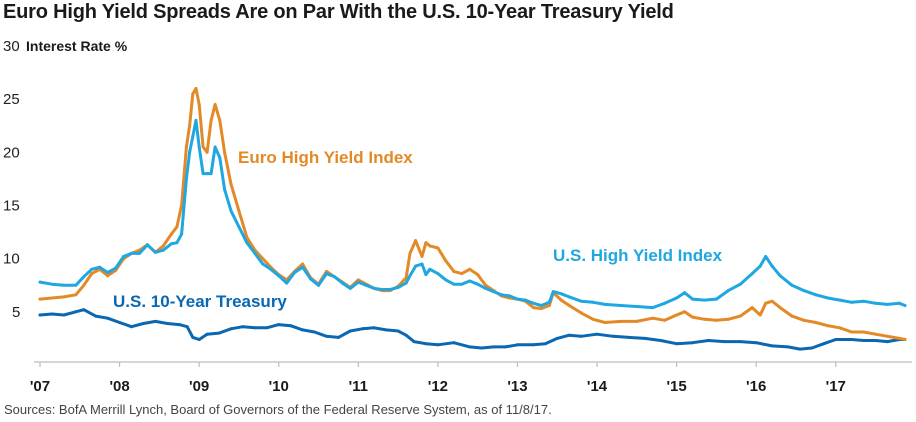  What do you see at coordinates (438, 386) in the screenshot?
I see `x-tick-label: '12` at bounding box center [438, 386].